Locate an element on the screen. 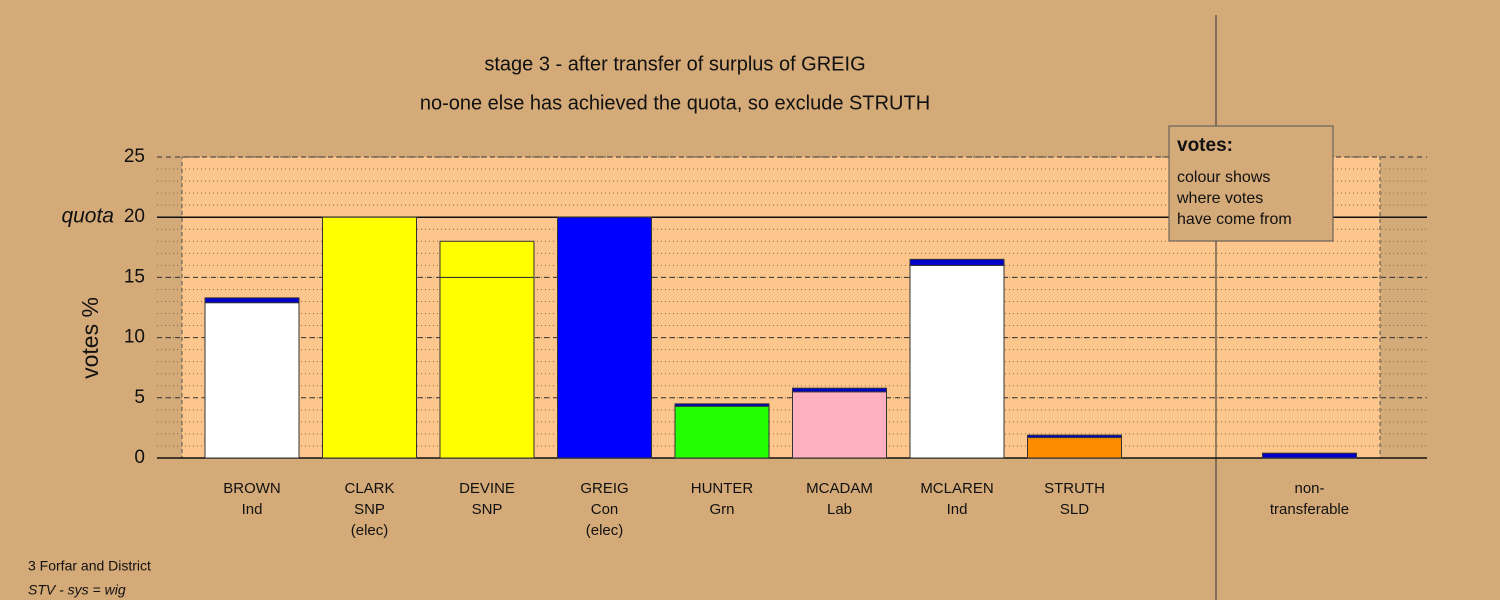 The image size is (1500, 600). x-tick-label: HUNTER is located at coordinates (722, 488).